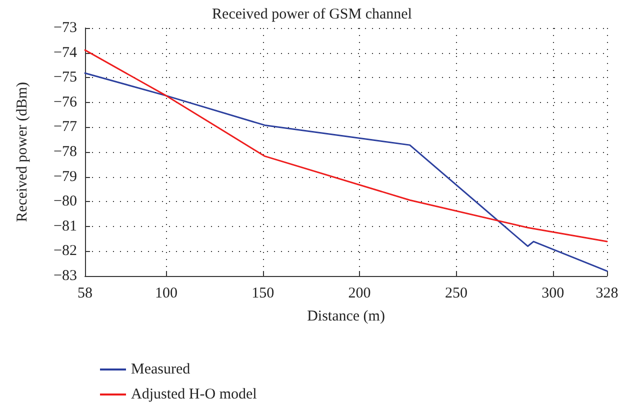 This screenshot has width=624, height=415. I want to click on x-tick-label: 250, so click(456, 294).